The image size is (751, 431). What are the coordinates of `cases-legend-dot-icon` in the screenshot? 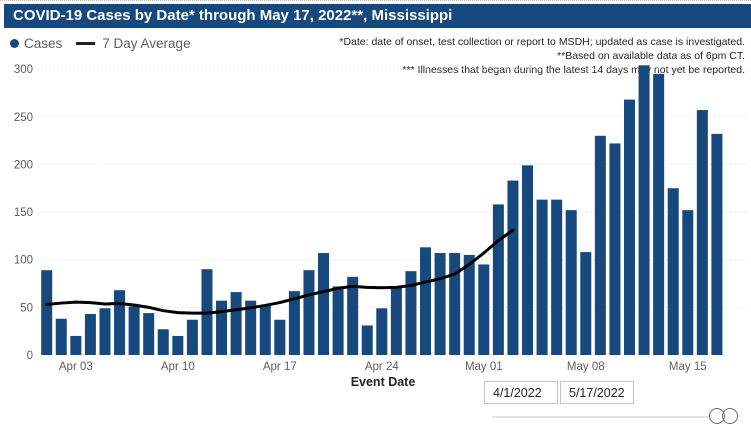 It's located at (14, 43).